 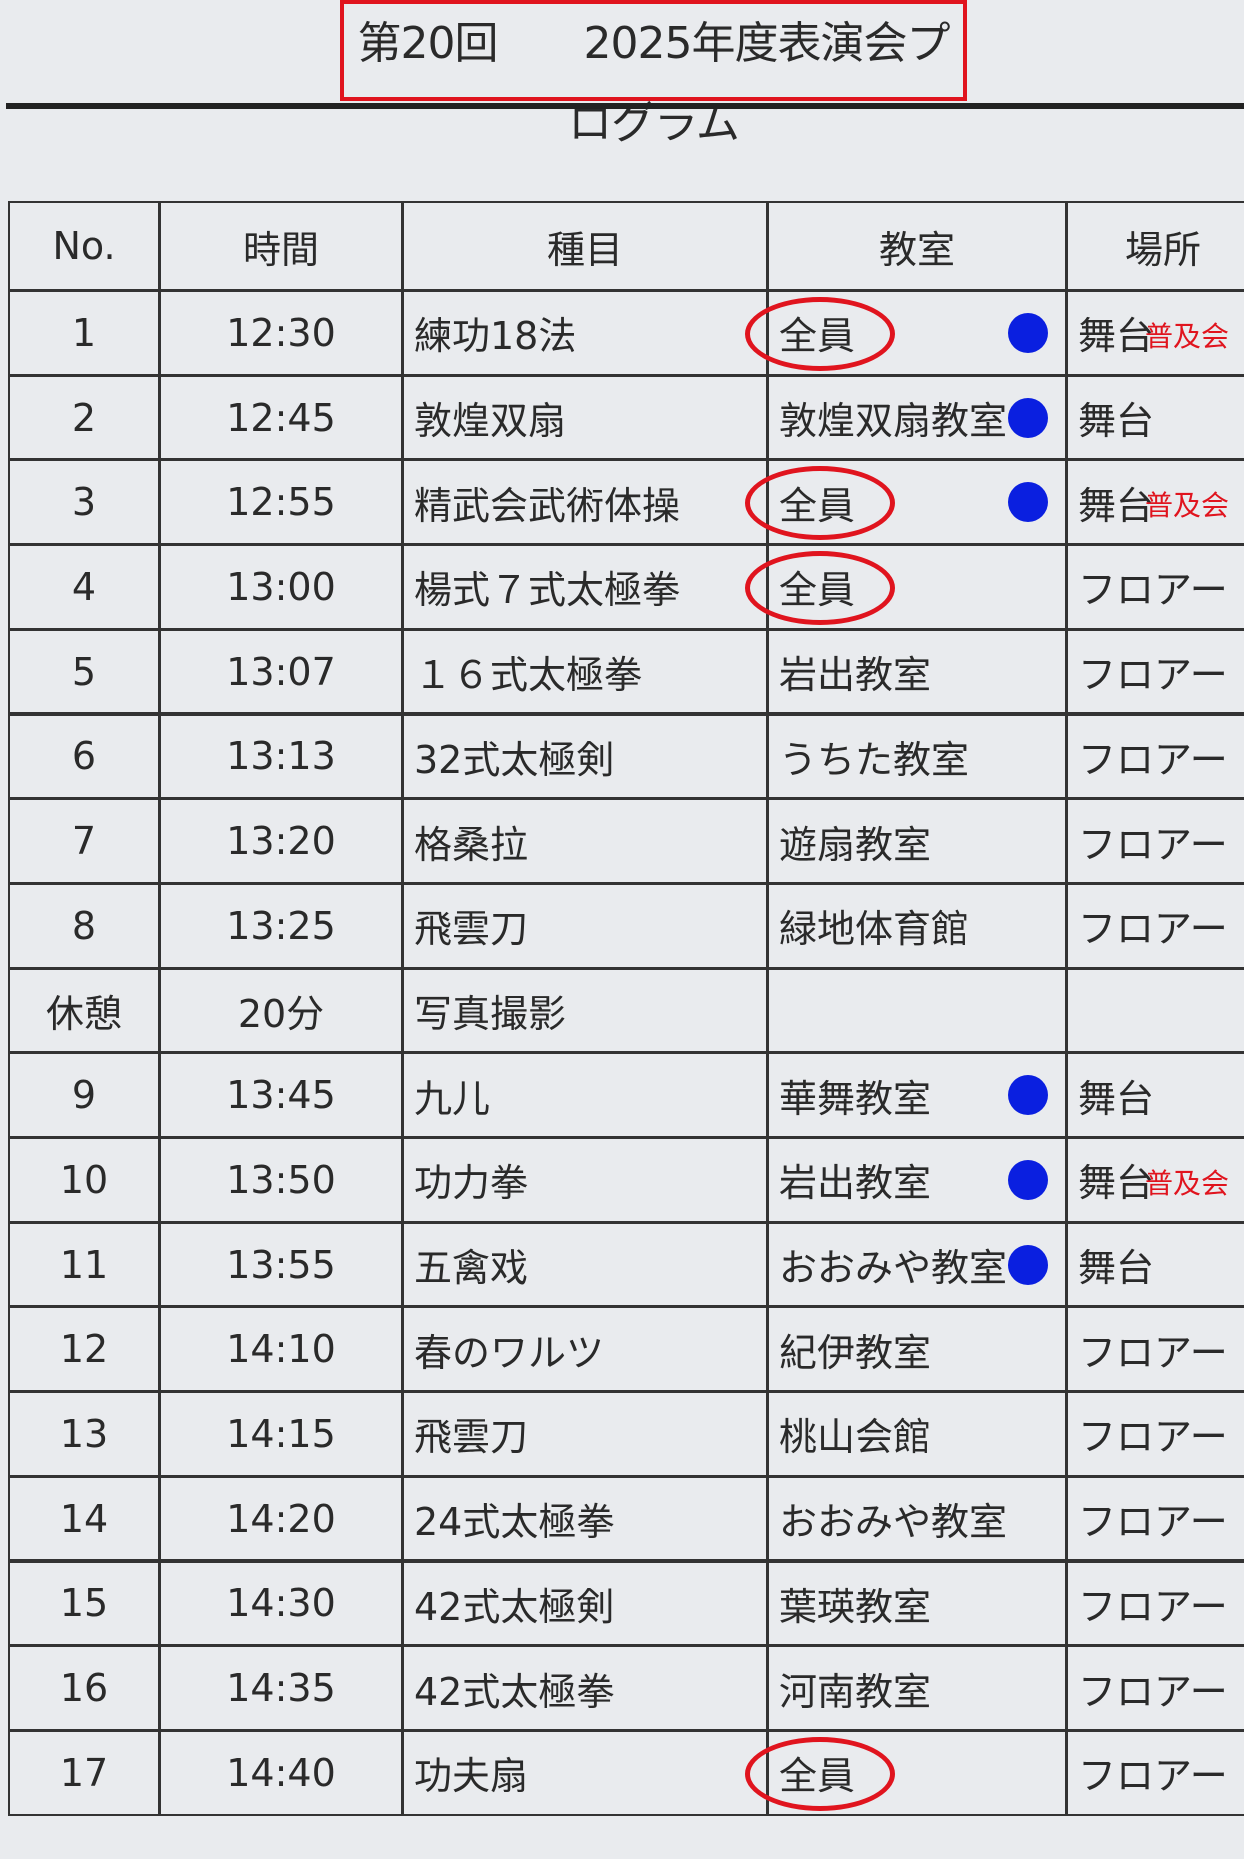 I want to click on cell-item: 敦煌双扇, so click(x=585, y=417).